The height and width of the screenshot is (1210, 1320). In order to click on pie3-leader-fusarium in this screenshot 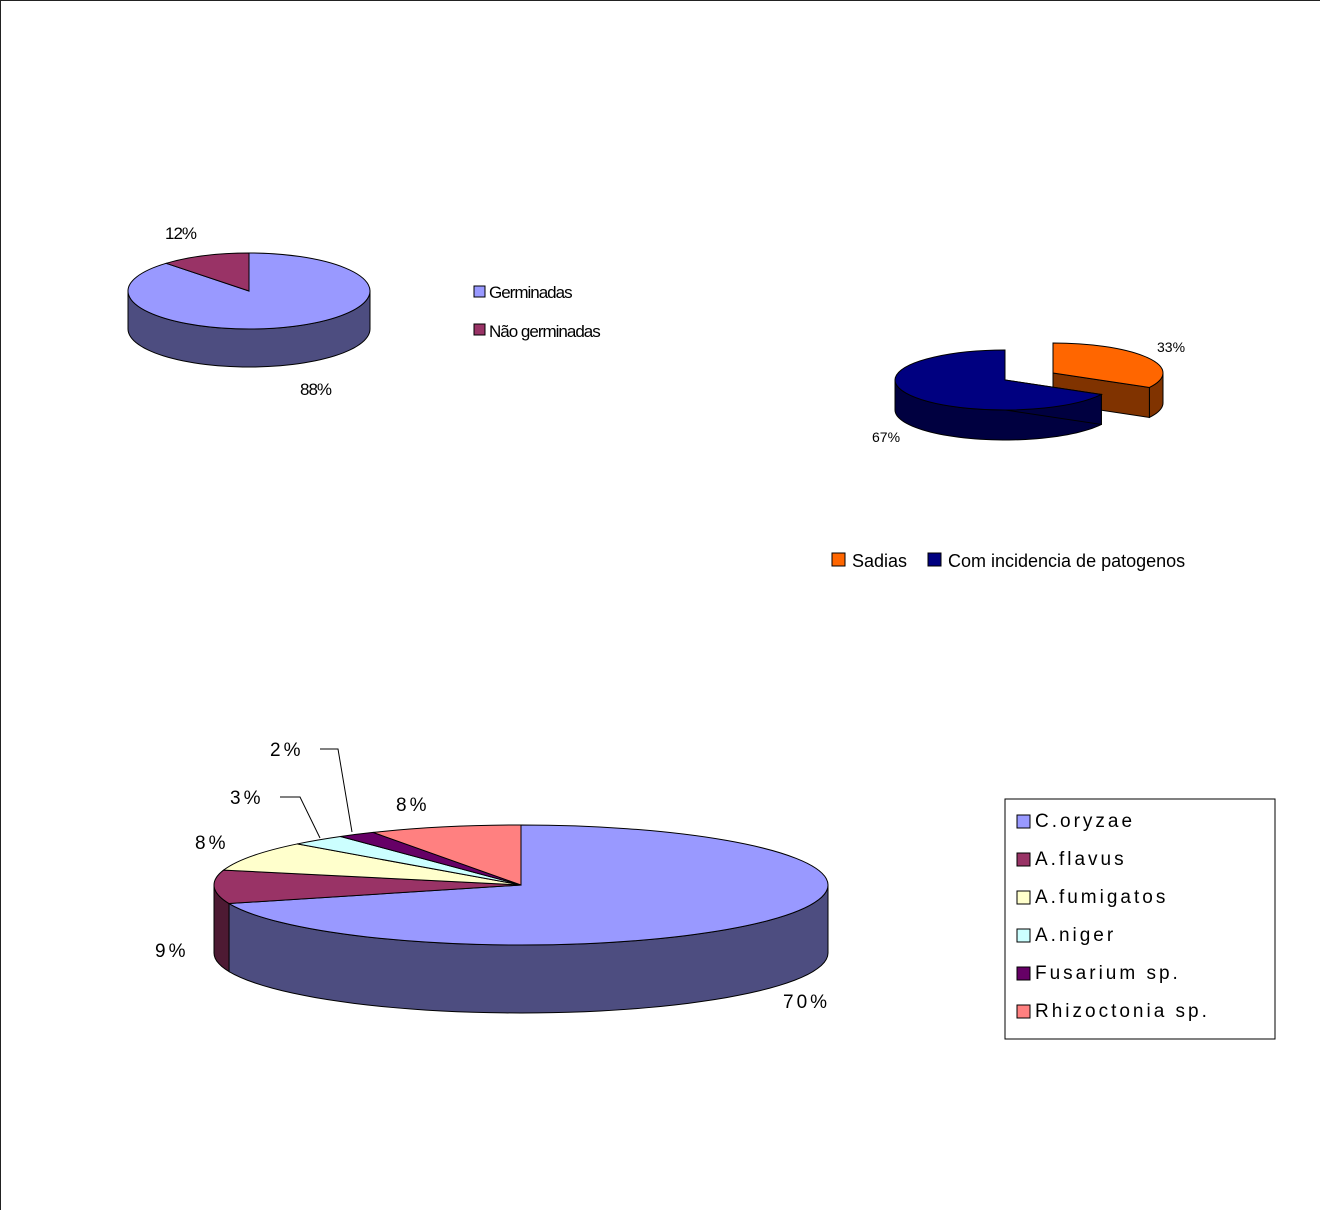, I will do `click(336, 790)`.